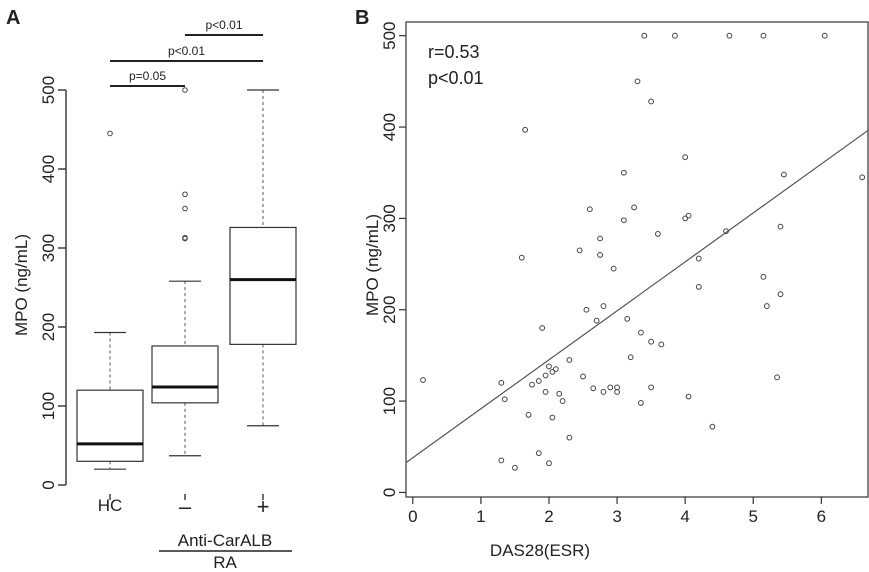  I want to click on panel-b-x-tick-label: 5, so click(753, 516).